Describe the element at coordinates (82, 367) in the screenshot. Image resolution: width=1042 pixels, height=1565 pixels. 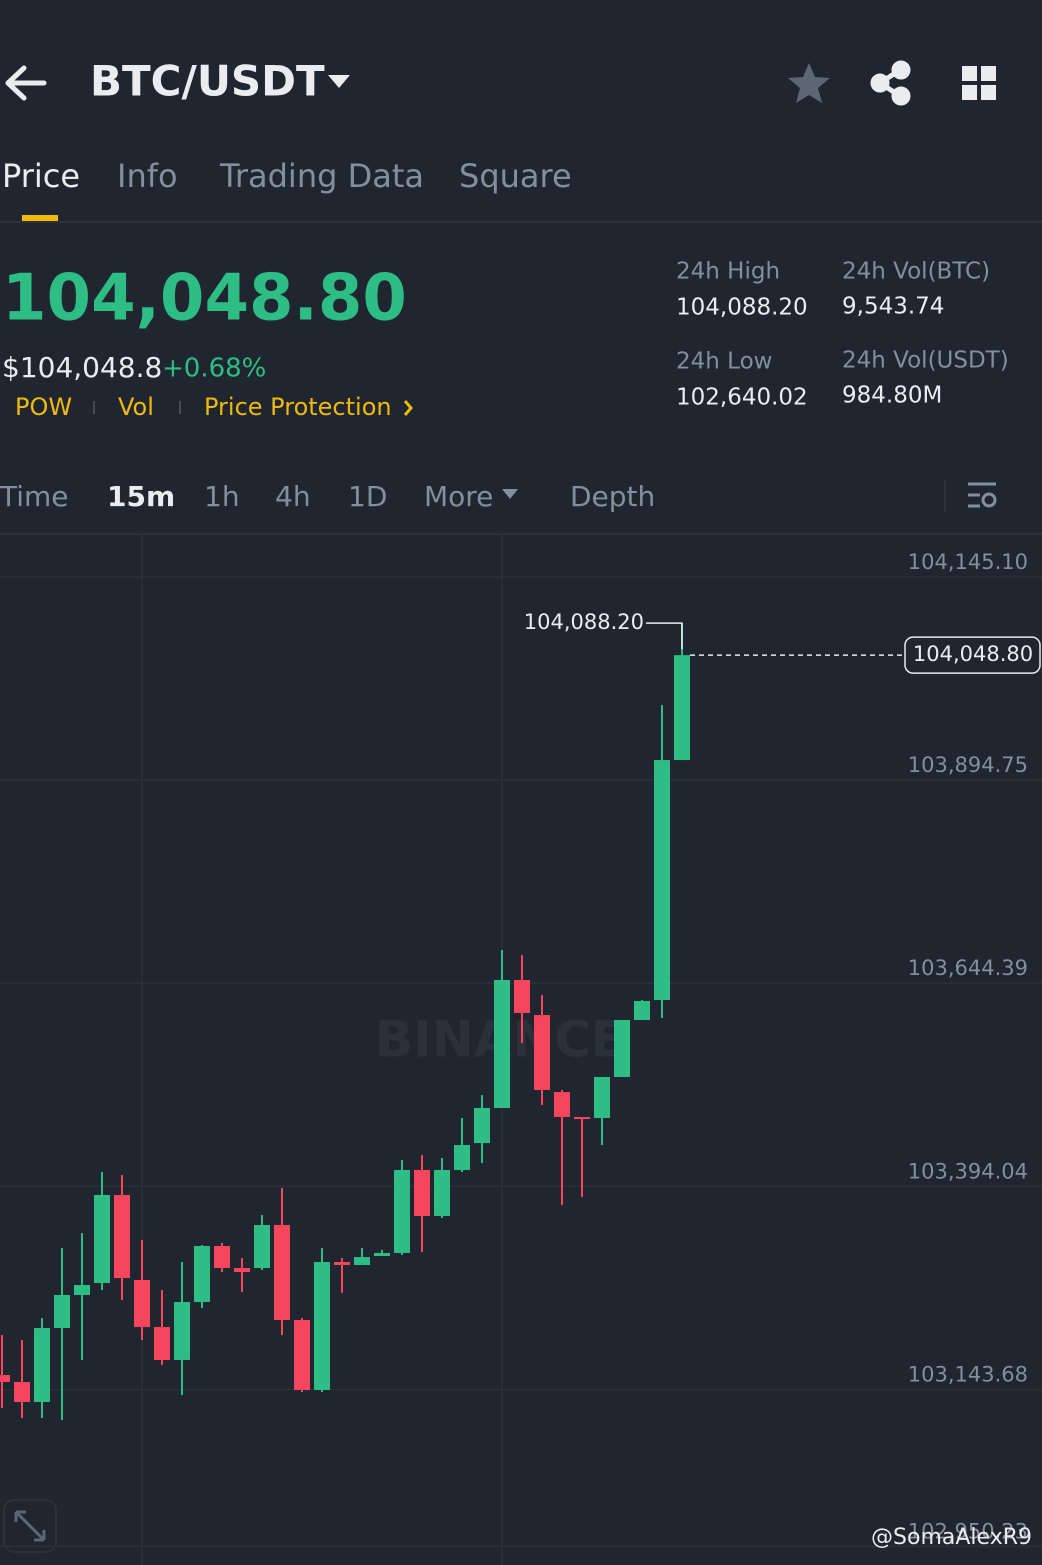
I see `usd-price: $104,048.8` at that location.